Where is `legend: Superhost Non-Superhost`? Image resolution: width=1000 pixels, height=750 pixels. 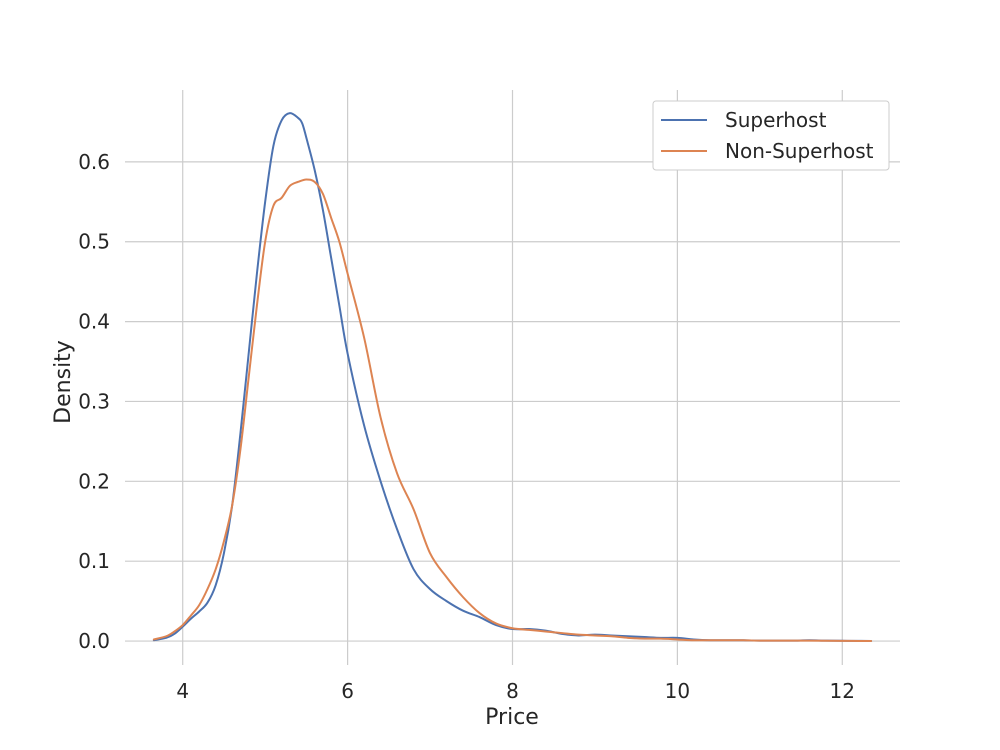 legend: Superhost Non-Superhost is located at coordinates (771, 135).